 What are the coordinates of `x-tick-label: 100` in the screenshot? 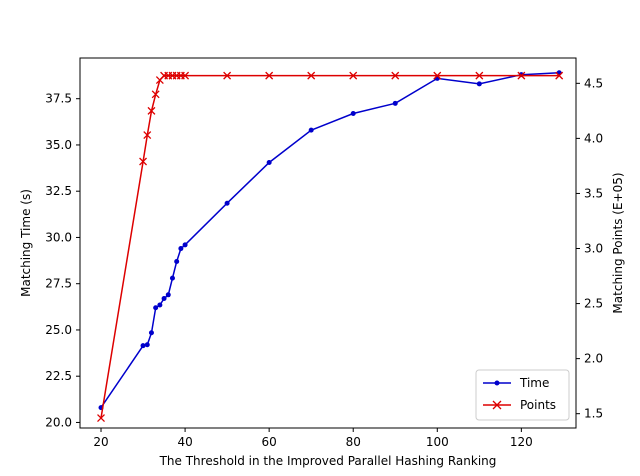 It's located at (437, 442).